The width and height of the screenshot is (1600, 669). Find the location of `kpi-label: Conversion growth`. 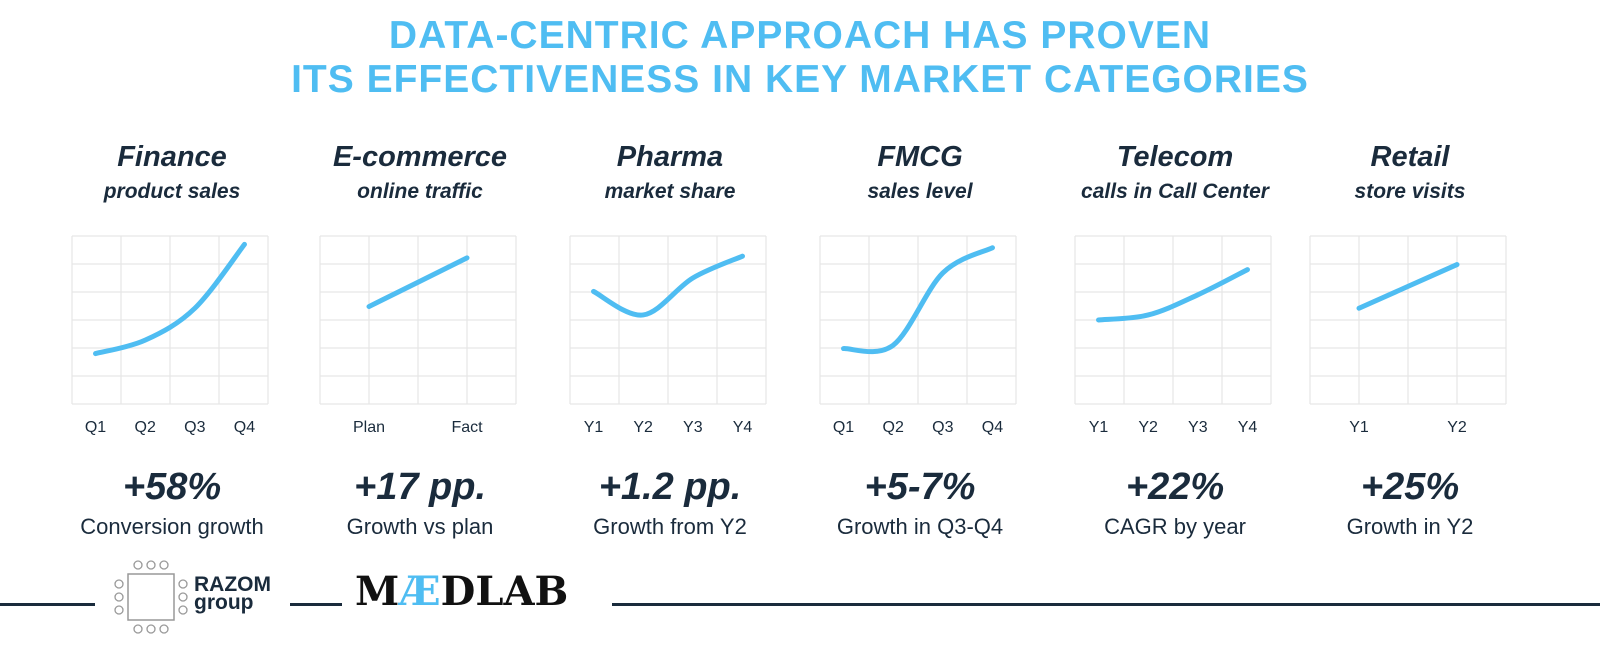

kpi-label: Conversion growth is located at coordinates (172, 526).